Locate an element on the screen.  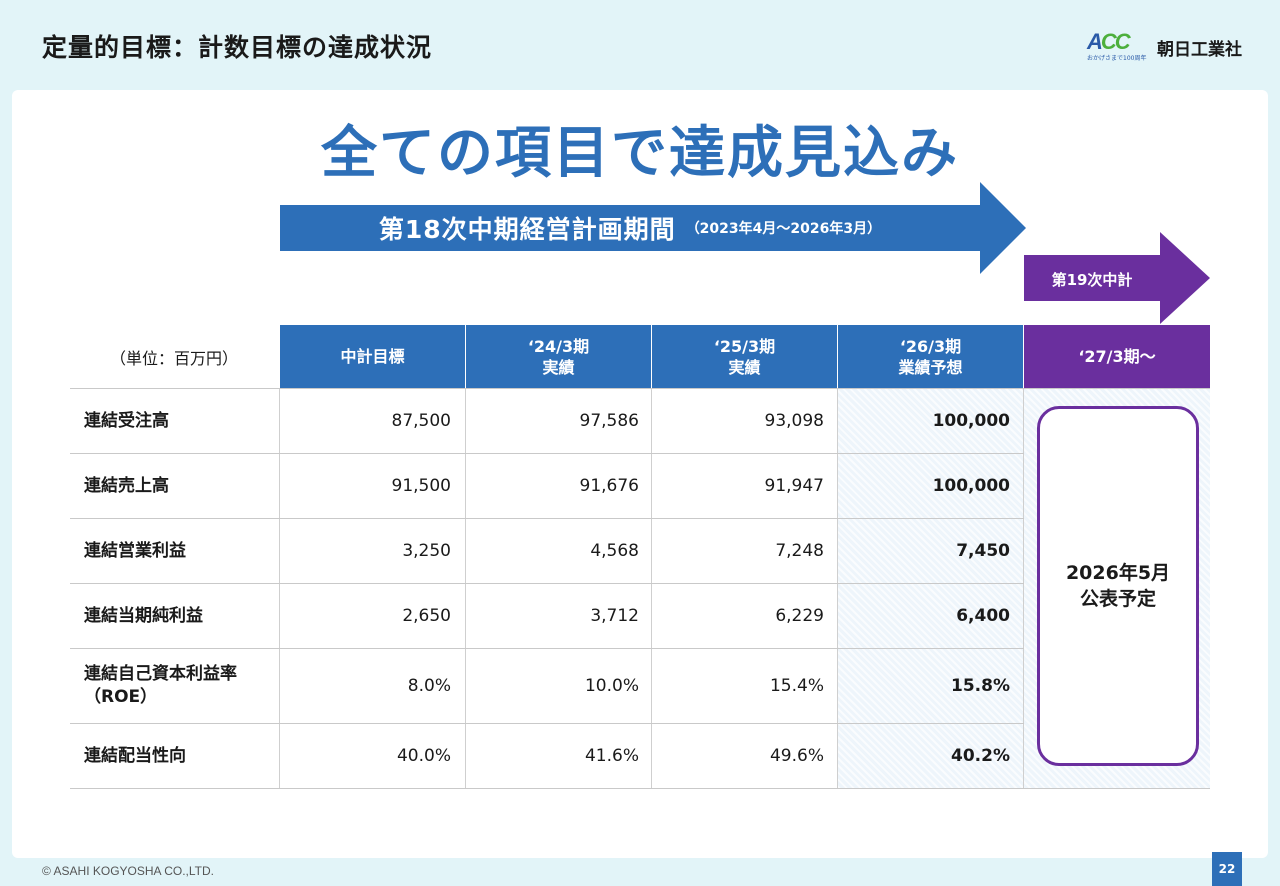
anniversary-logo-icon: ACC おかげさまで100周年 is located at coordinates (1119, 47).